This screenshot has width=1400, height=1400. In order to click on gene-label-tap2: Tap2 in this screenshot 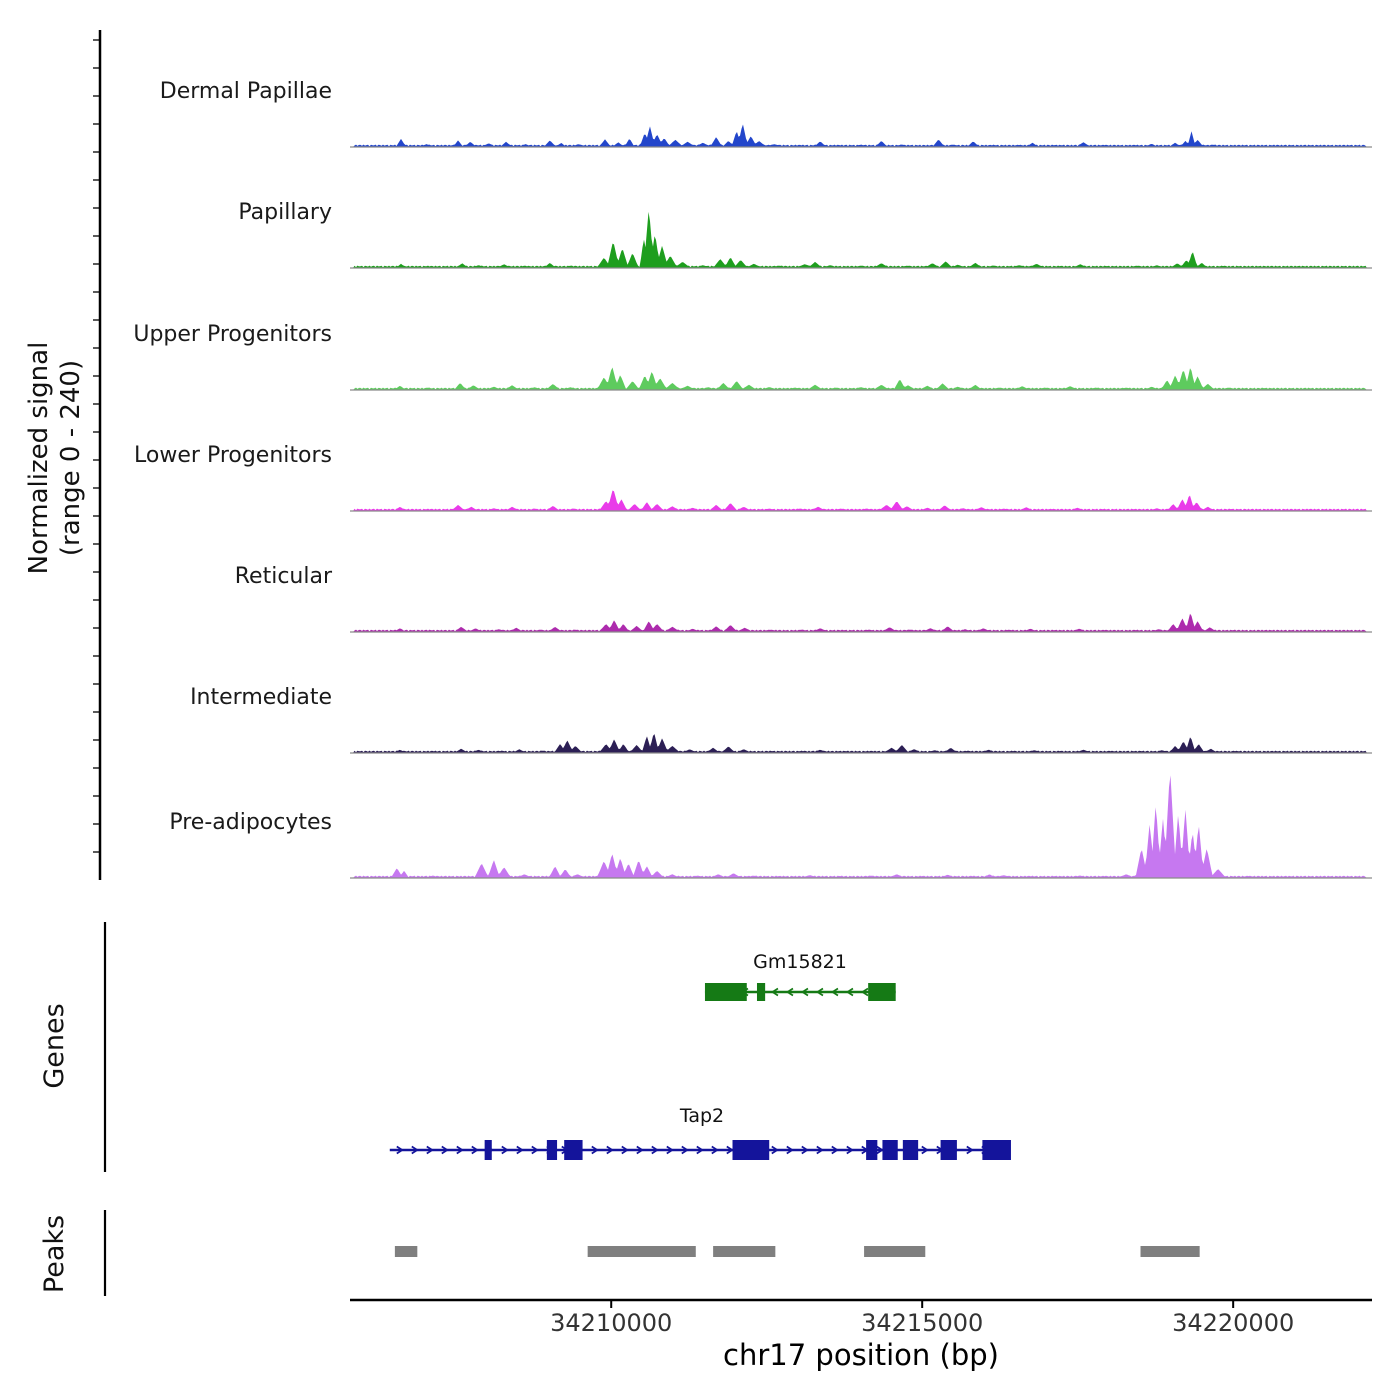, I will do `click(702, 1116)`.